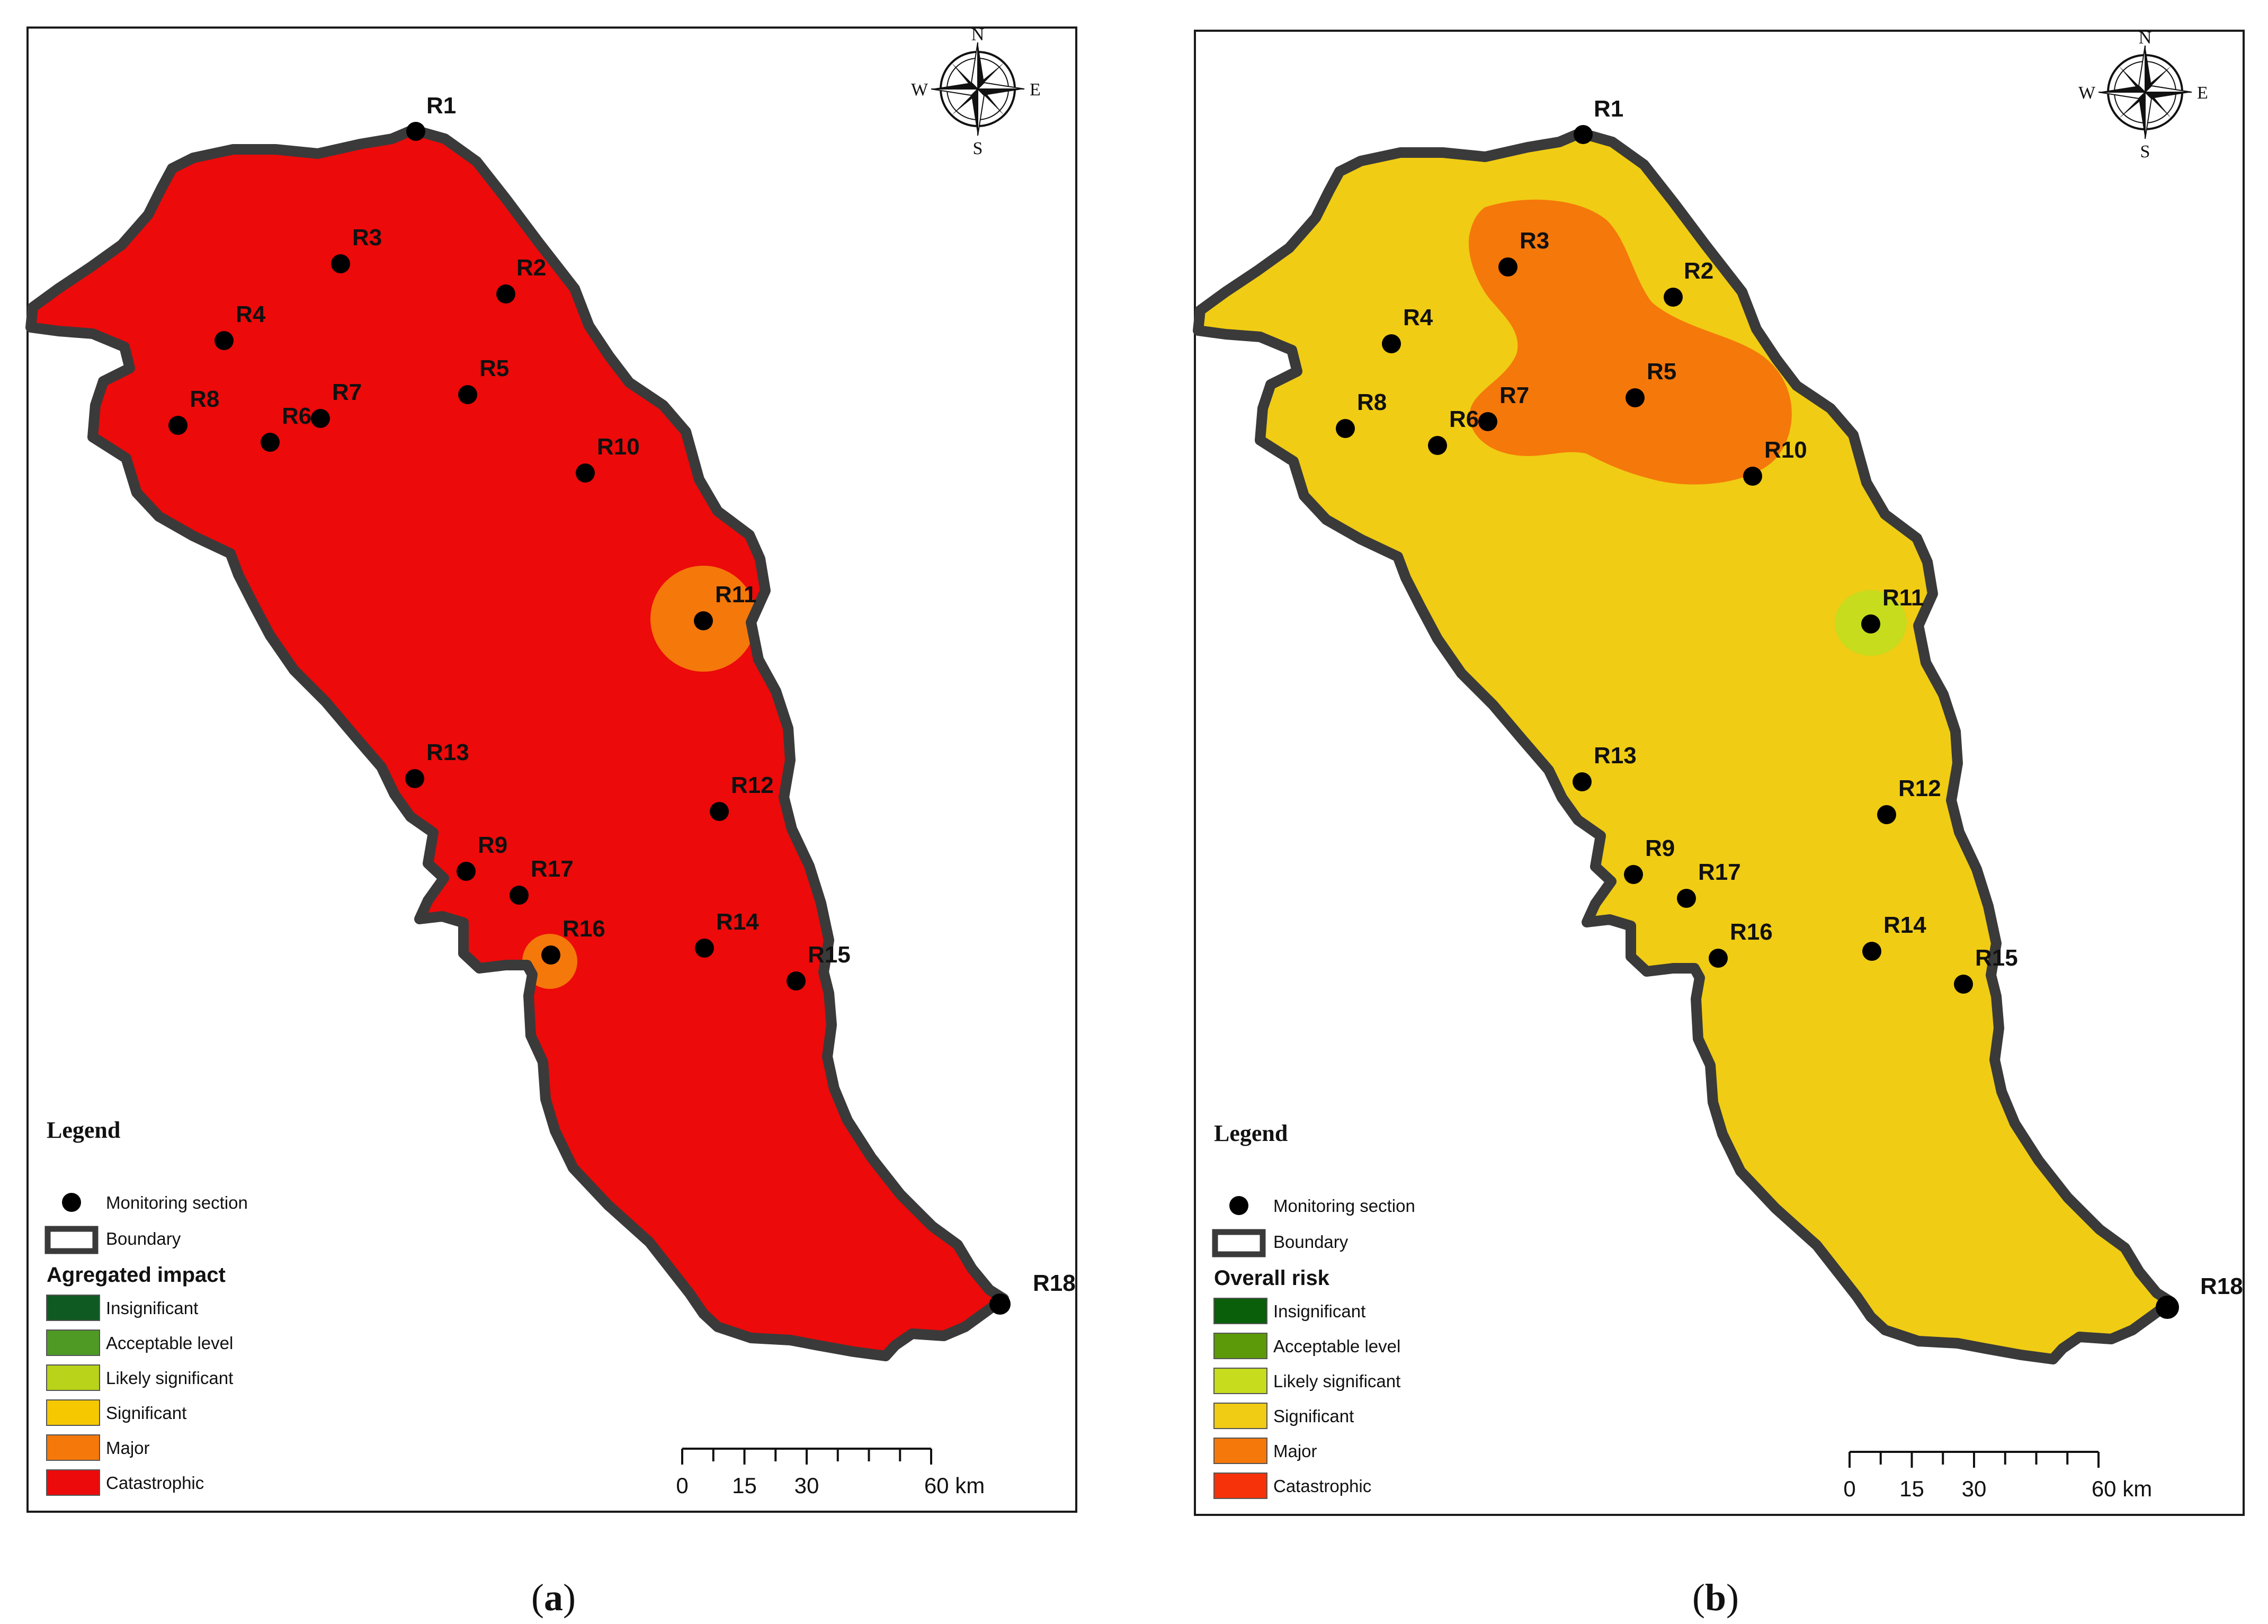 This screenshot has width=2268, height=1624. I want to click on compass-e: E, so click(2203, 93).